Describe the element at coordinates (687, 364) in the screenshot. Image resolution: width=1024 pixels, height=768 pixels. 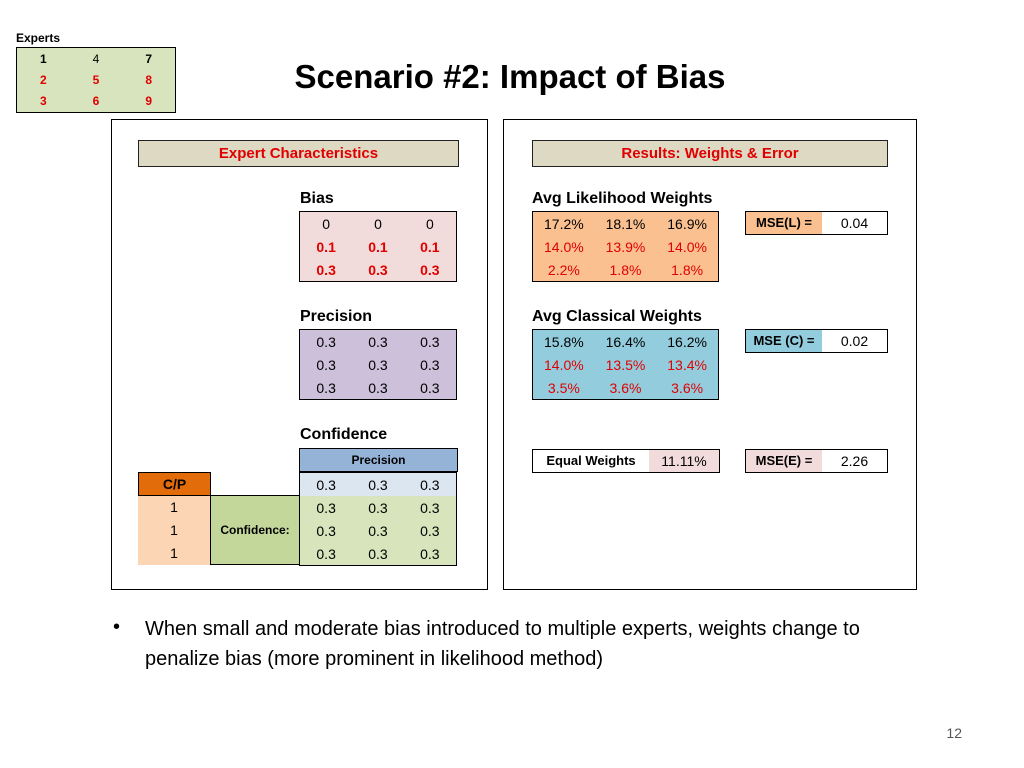
I see `classical-cell: 13.4%` at that location.